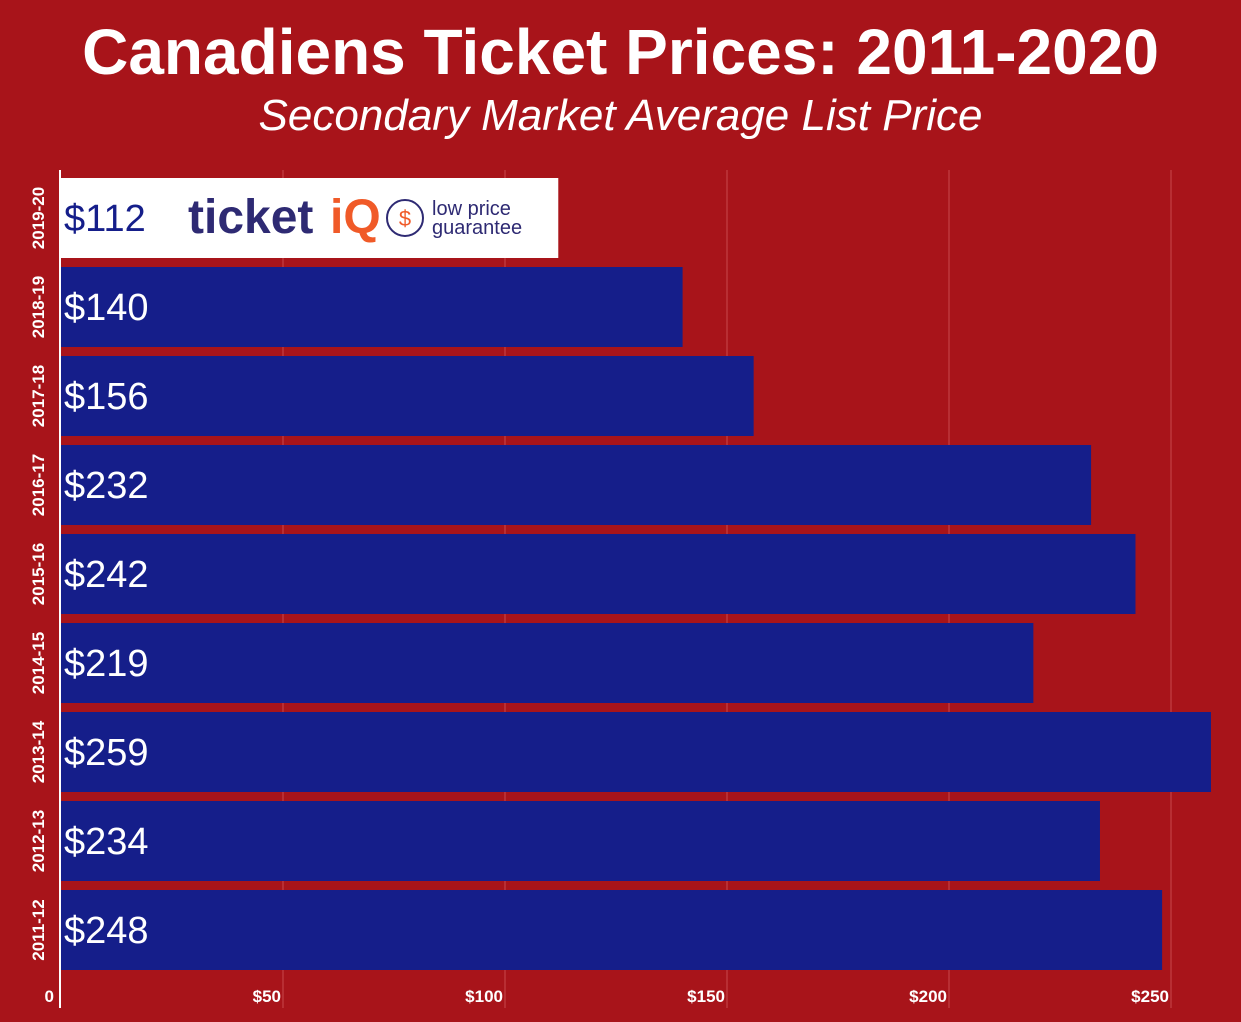 Image resolution: width=1241 pixels, height=1022 pixels. Describe the element at coordinates (38, 574) in the screenshot. I see `y-category-label: 2015-16` at that location.